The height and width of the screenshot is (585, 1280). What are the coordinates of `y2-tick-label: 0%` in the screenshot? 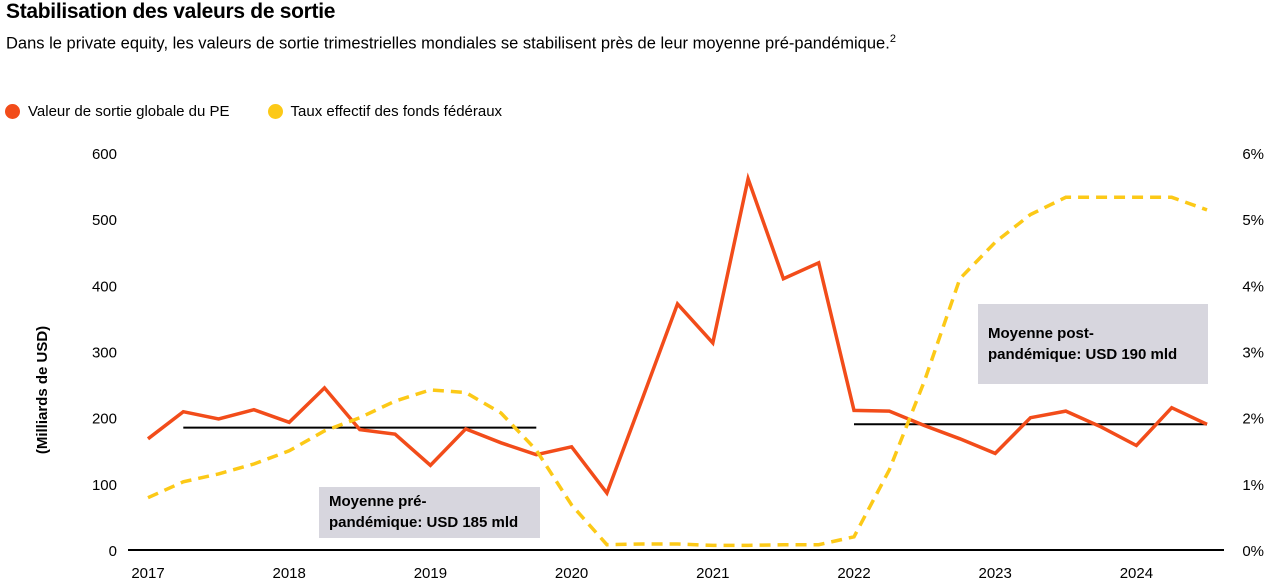 It's located at (1253, 551).